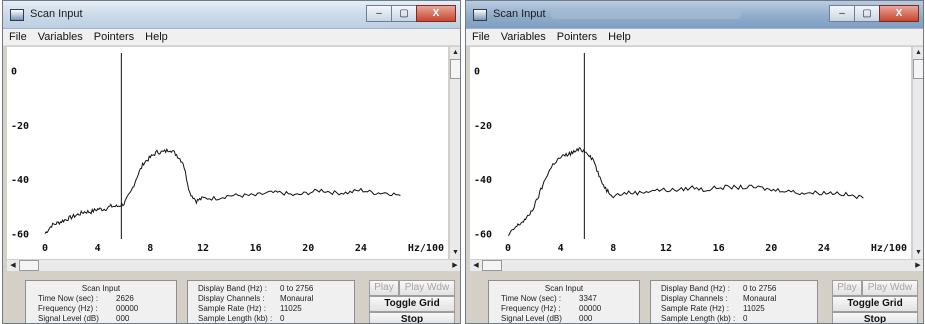 The height and width of the screenshot is (324, 925). Describe the element at coordinates (222, 190) in the screenshot. I see `spectrum-line` at that location.